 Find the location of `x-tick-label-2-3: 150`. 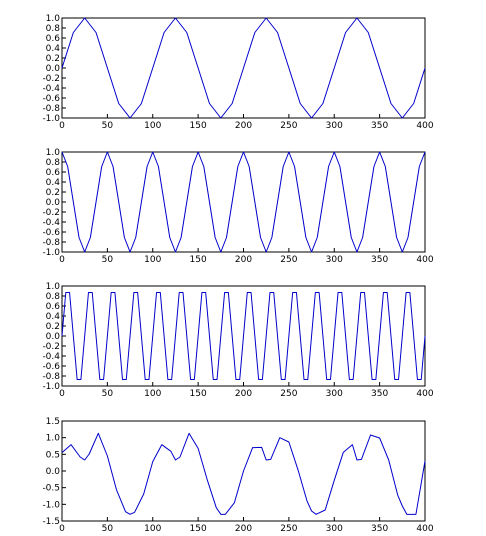

x-tick-label-2-3: 150 is located at coordinates (198, 260).